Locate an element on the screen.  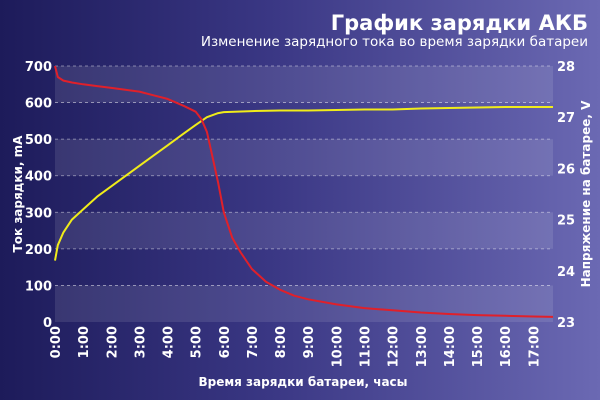
y-right-tick-label: 26 is located at coordinates (566, 169).